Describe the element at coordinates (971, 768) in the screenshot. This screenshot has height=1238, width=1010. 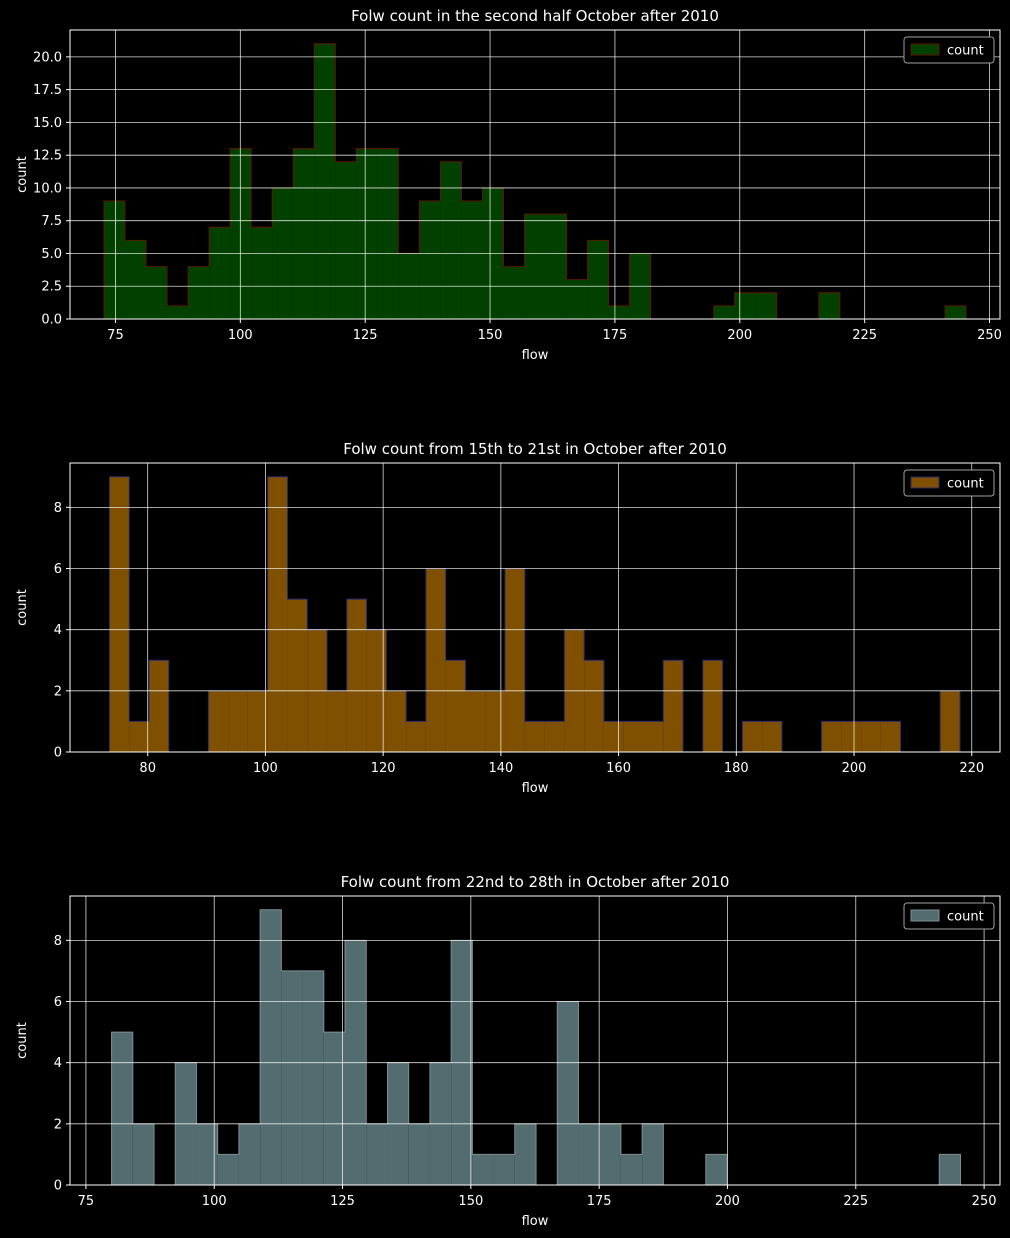
I see `x-tick-label: 220` at that location.